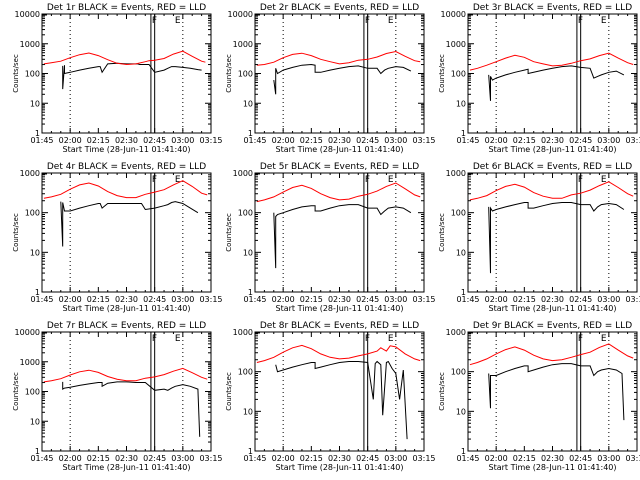 The image size is (640, 480). I want to click on chart-title: Det 5r BLACK = Events, RED = LLD, so click(339, 167).